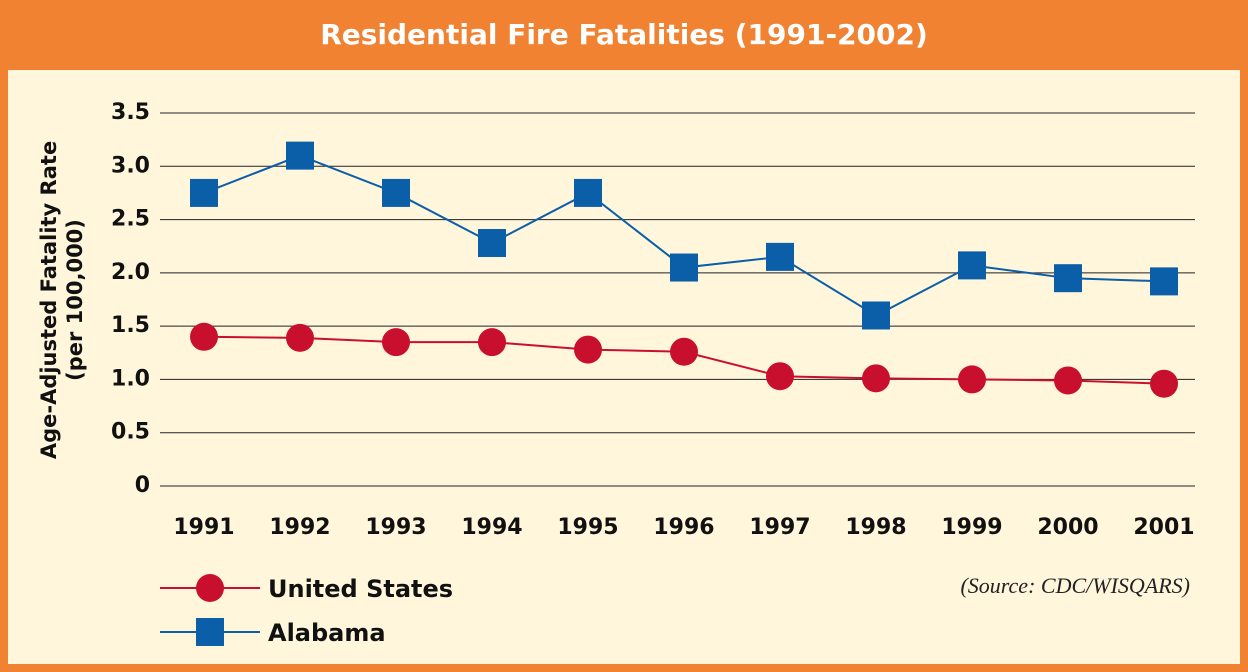 This screenshot has height=672, width=1248. What do you see at coordinates (49, 300) in the screenshot?
I see `y-axis-label: Age-Adjusted Fatality Rate` at bounding box center [49, 300].